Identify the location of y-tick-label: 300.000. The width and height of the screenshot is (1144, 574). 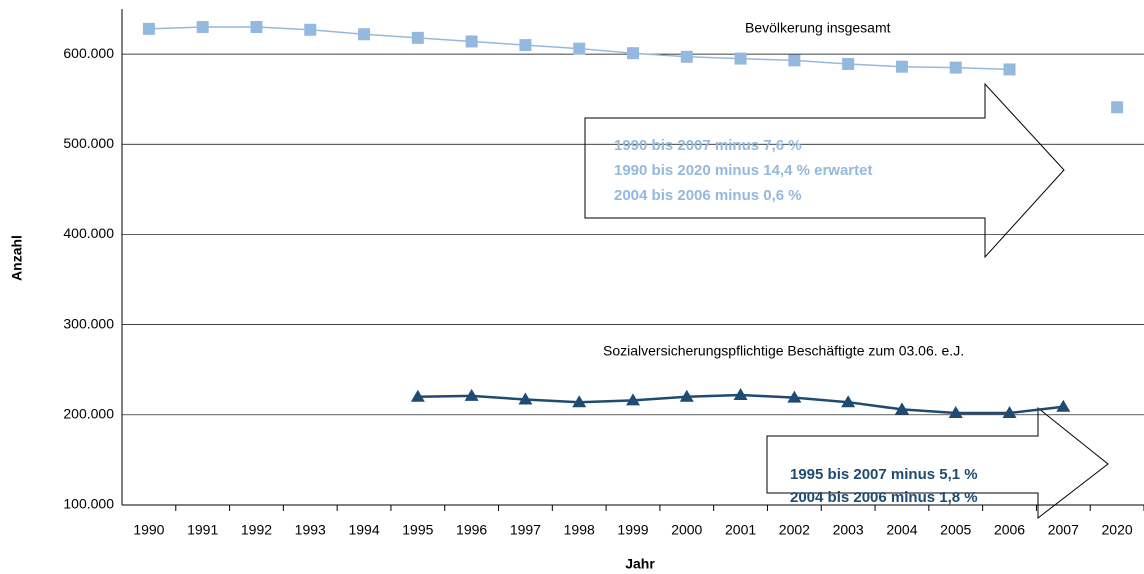
(88, 323).